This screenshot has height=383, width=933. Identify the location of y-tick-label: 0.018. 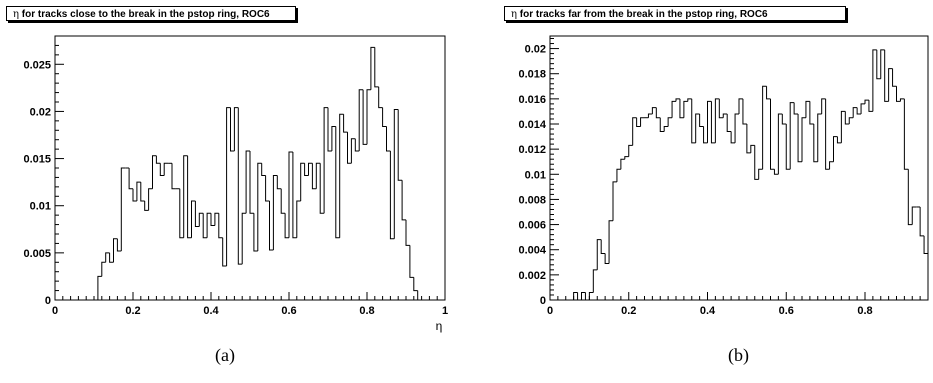
(532, 75).